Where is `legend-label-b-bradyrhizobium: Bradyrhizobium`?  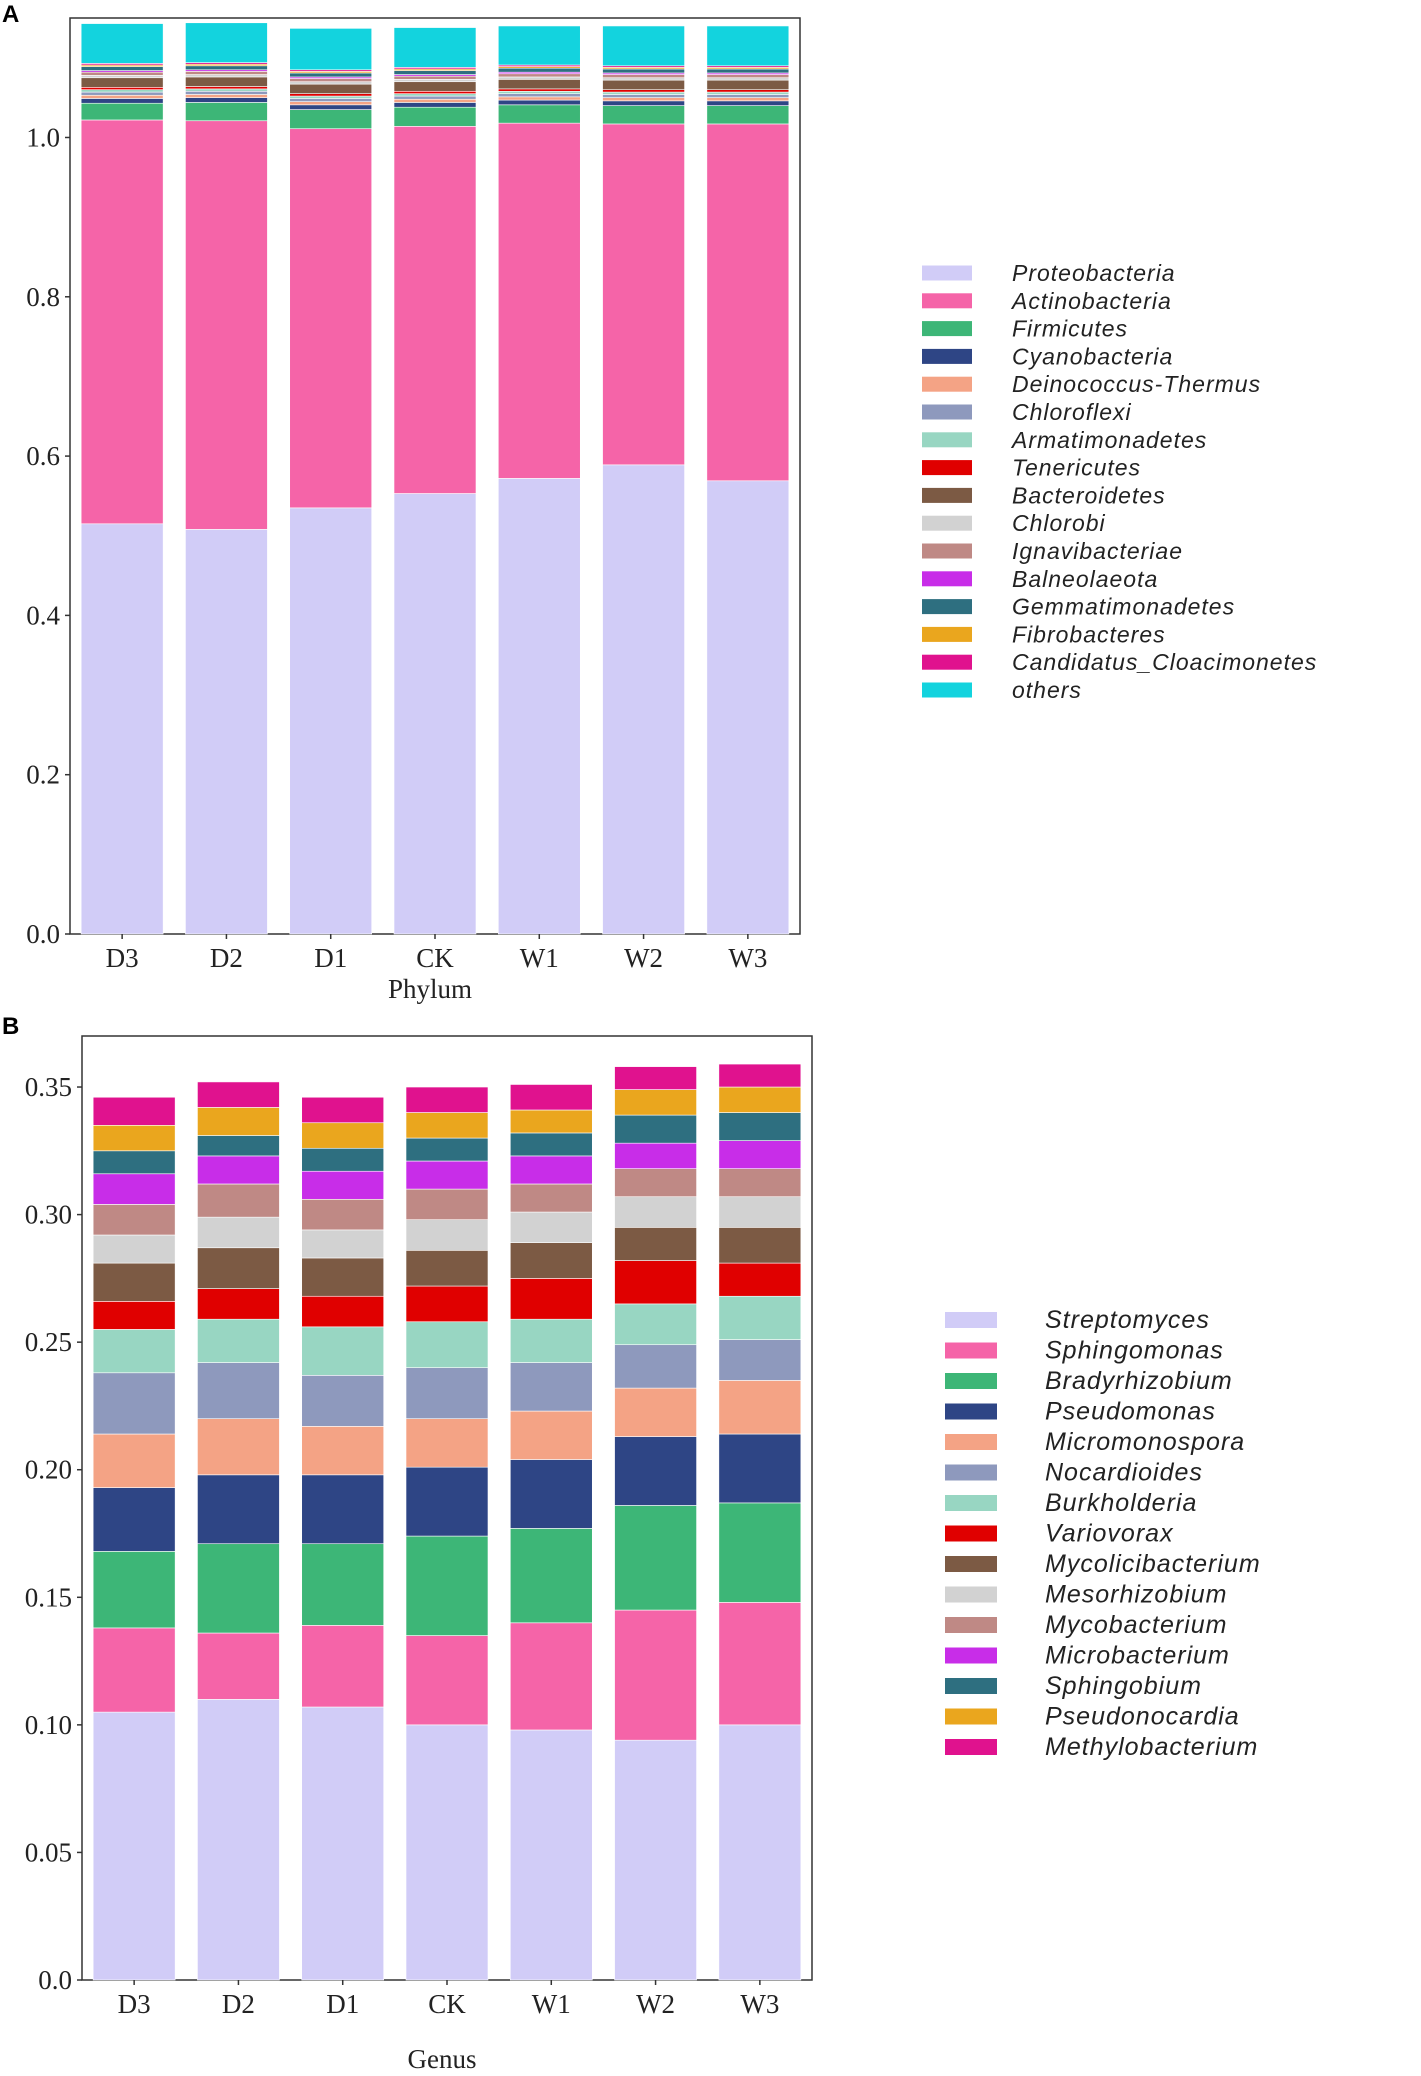
legend-label-b-bradyrhizobium: Bradyrhizobium is located at coordinates (1139, 1381).